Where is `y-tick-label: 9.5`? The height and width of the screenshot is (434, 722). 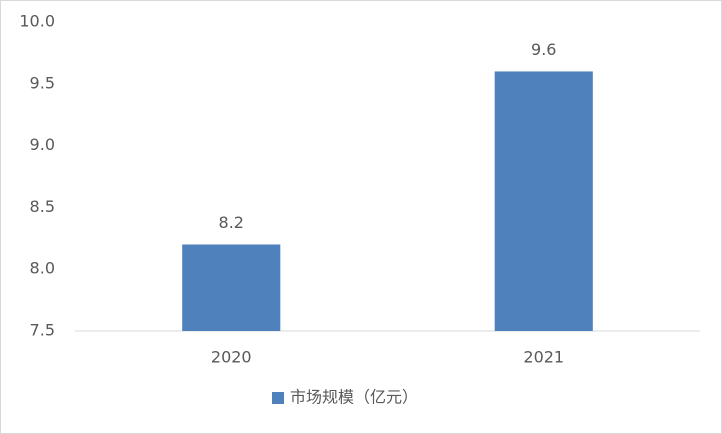 y-tick-label: 9.5 is located at coordinates (42, 82).